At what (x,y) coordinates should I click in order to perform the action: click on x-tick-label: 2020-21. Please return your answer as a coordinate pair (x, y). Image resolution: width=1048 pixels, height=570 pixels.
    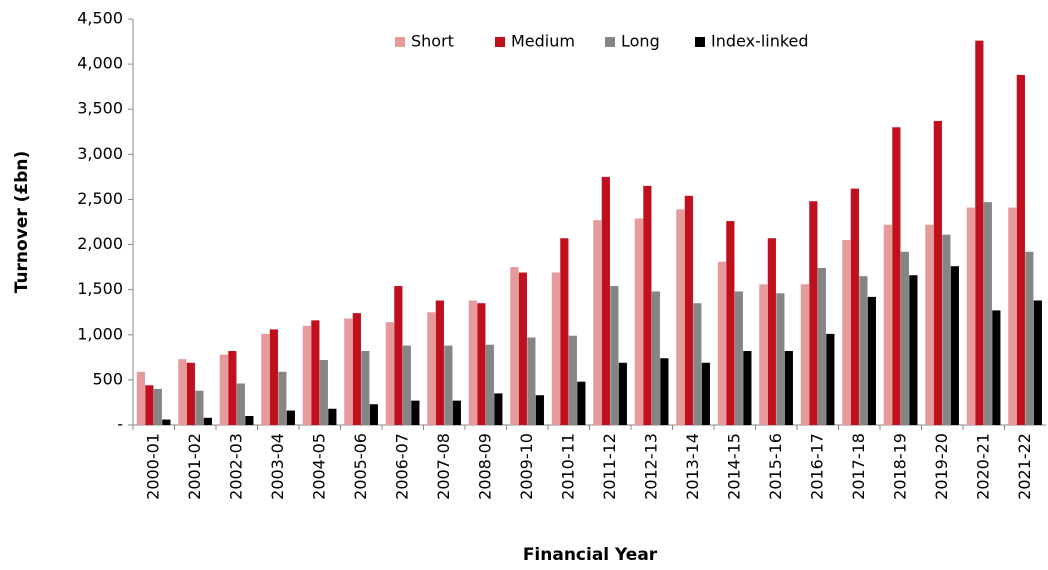
    Looking at the image, I should click on (982, 466).